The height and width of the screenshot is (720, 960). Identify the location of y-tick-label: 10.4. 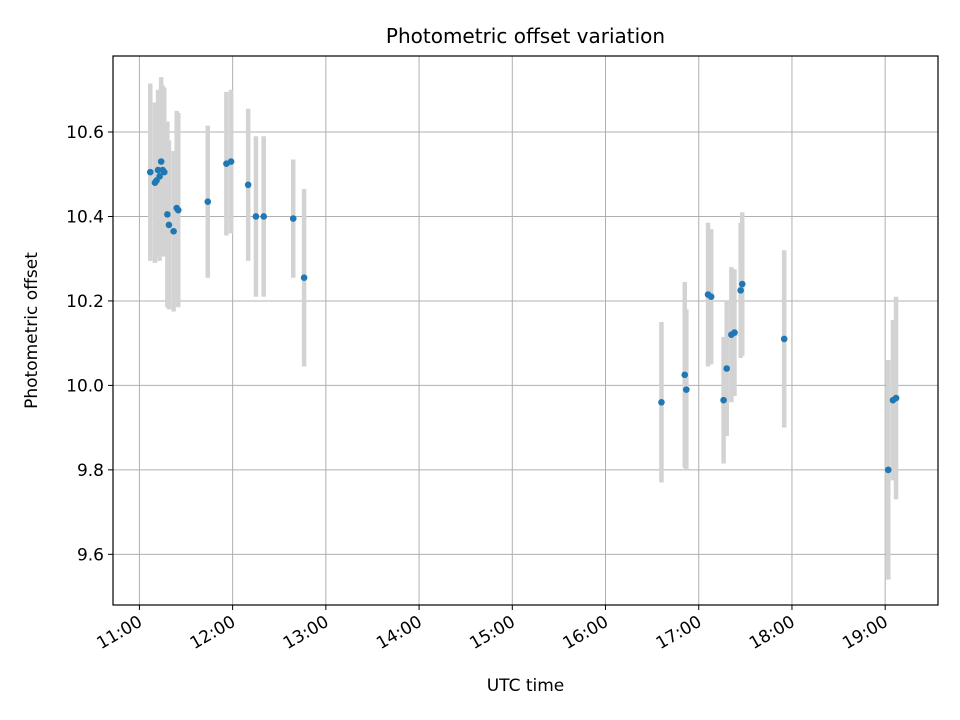
(85, 217).